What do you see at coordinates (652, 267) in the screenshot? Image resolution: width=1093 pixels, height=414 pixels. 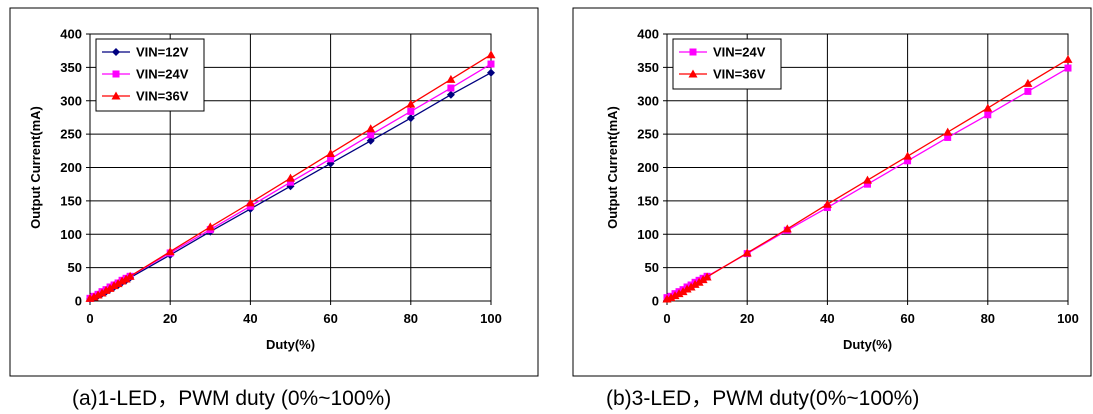 I see `chart-b-ytick-label: 50` at bounding box center [652, 267].